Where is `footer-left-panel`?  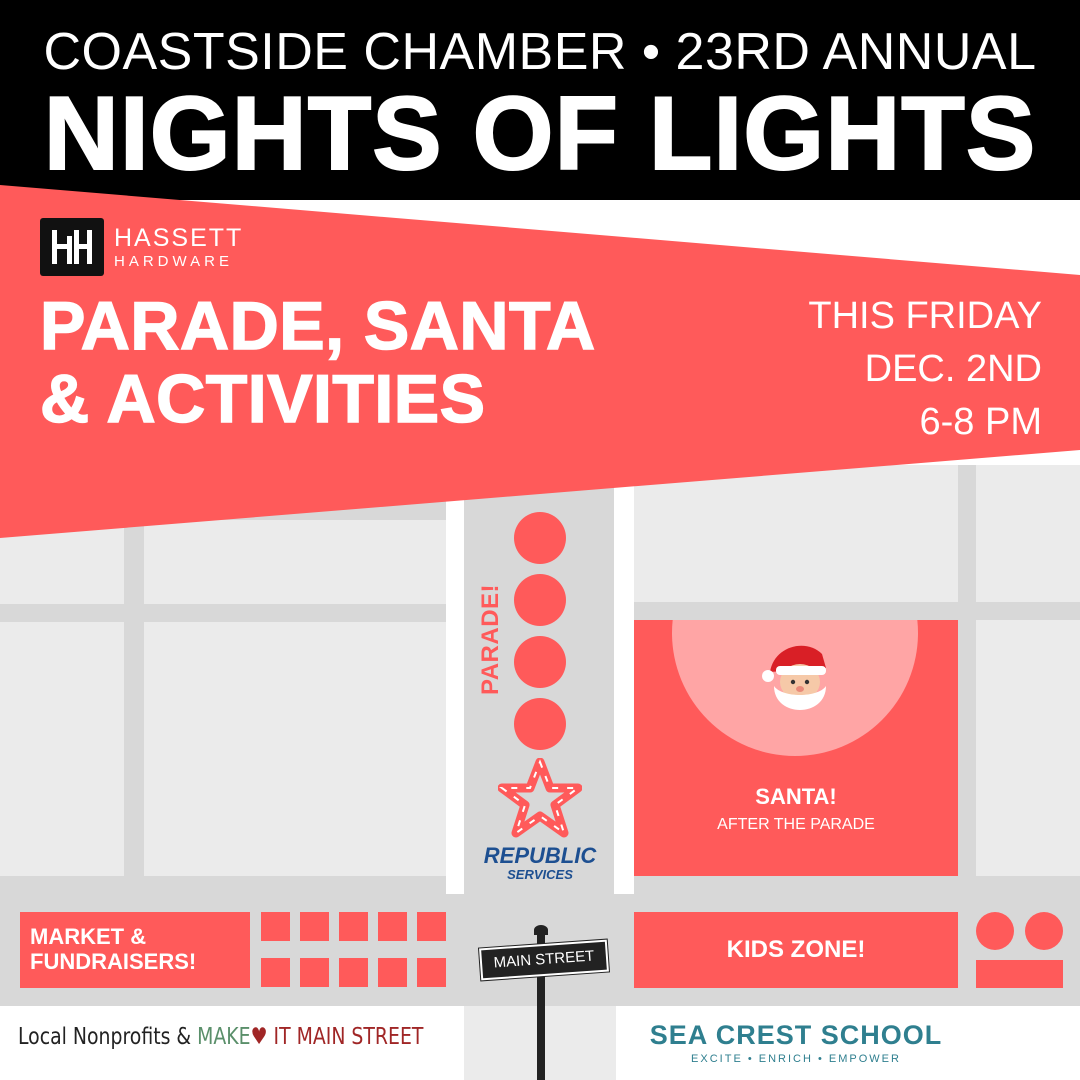
footer-left-panel is located at coordinates (232, 1043).